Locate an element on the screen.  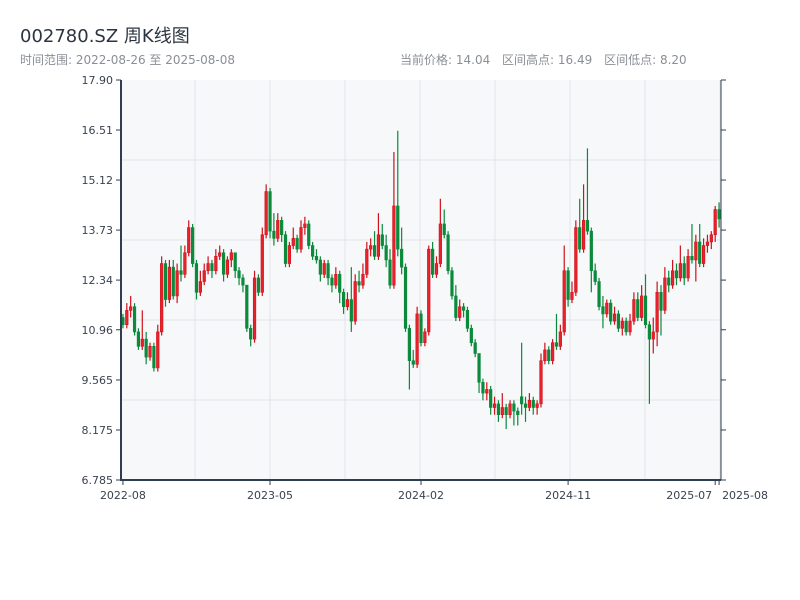
y-tick-label: 8.175 is located at coordinates (98, 430).